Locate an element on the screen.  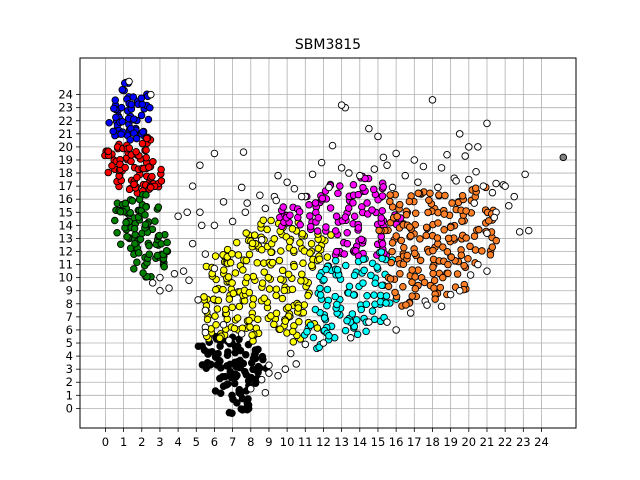
x-tick-label: 14 is located at coordinates (359, 442).